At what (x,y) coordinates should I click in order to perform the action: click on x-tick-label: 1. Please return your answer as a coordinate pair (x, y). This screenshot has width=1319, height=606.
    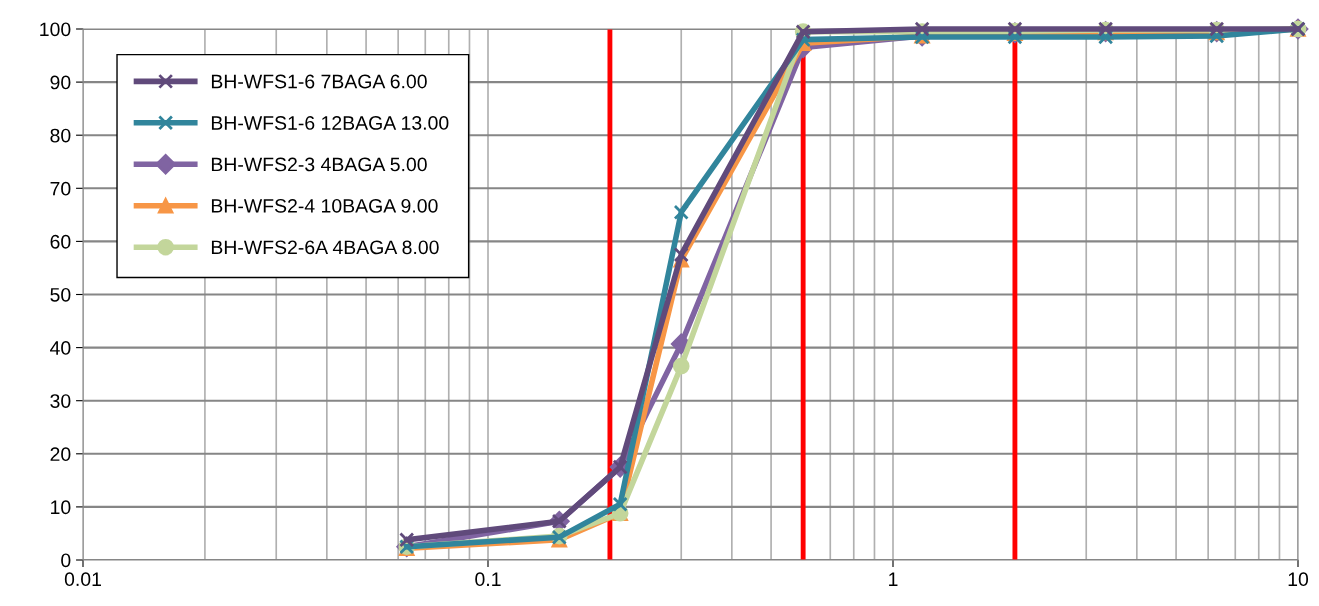
    Looking at the image, I should click on (893, 579).